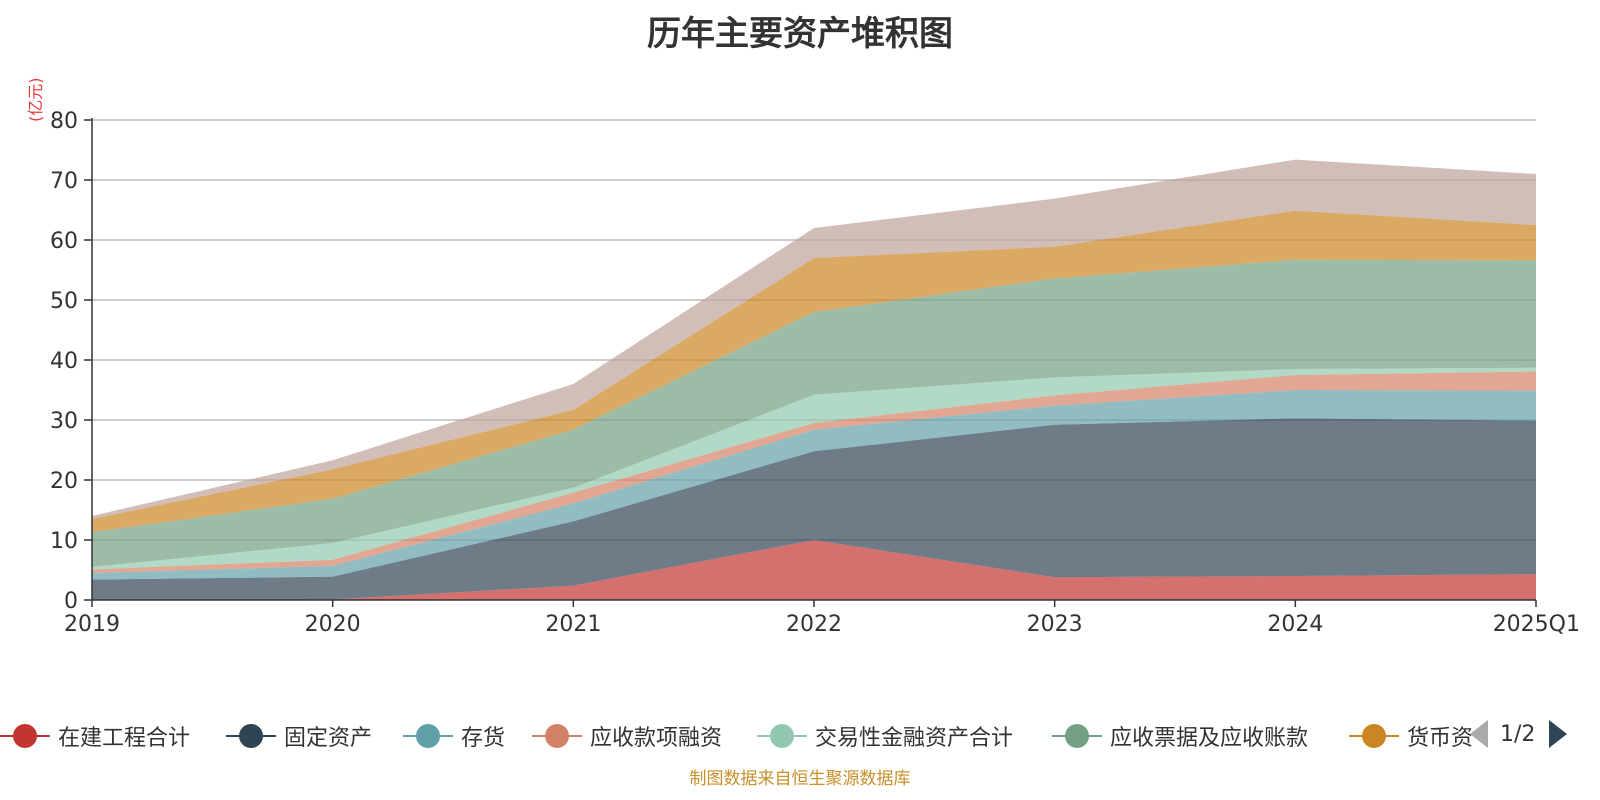  Describe the element at coordinates (1440, 738) in the screenshot. I see `legend-label: 货币资` at that location.